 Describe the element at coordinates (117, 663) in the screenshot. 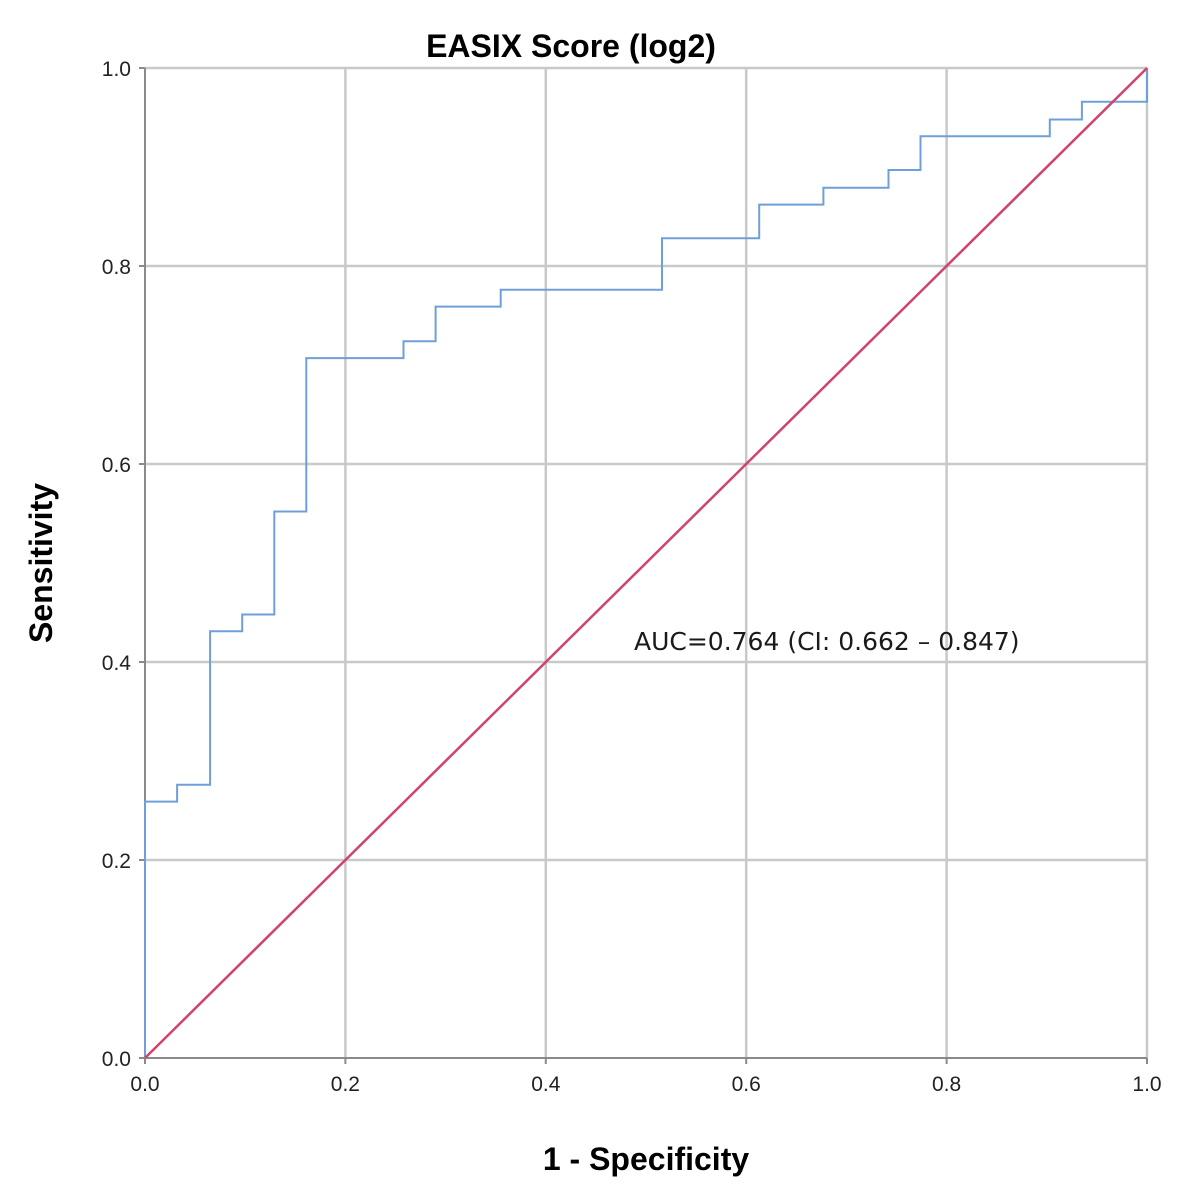

I see `y-tick-label-2: 0.4` at that location.